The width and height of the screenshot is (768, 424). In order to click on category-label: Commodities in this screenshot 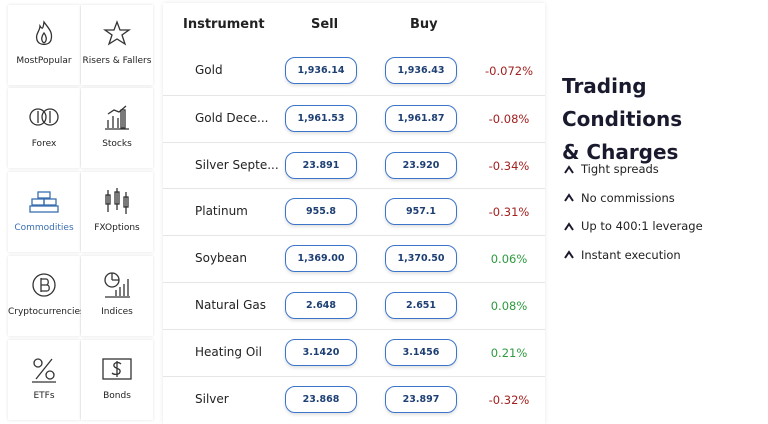, I will do `click(44, 228)`.